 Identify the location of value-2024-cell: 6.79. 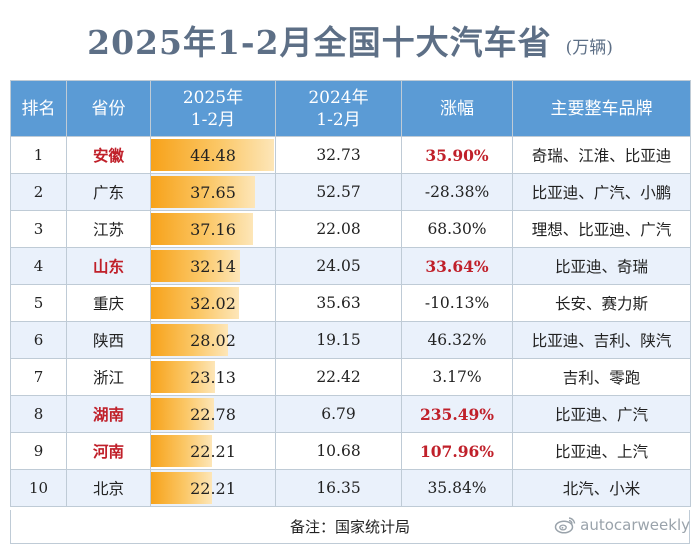
(338, 414).